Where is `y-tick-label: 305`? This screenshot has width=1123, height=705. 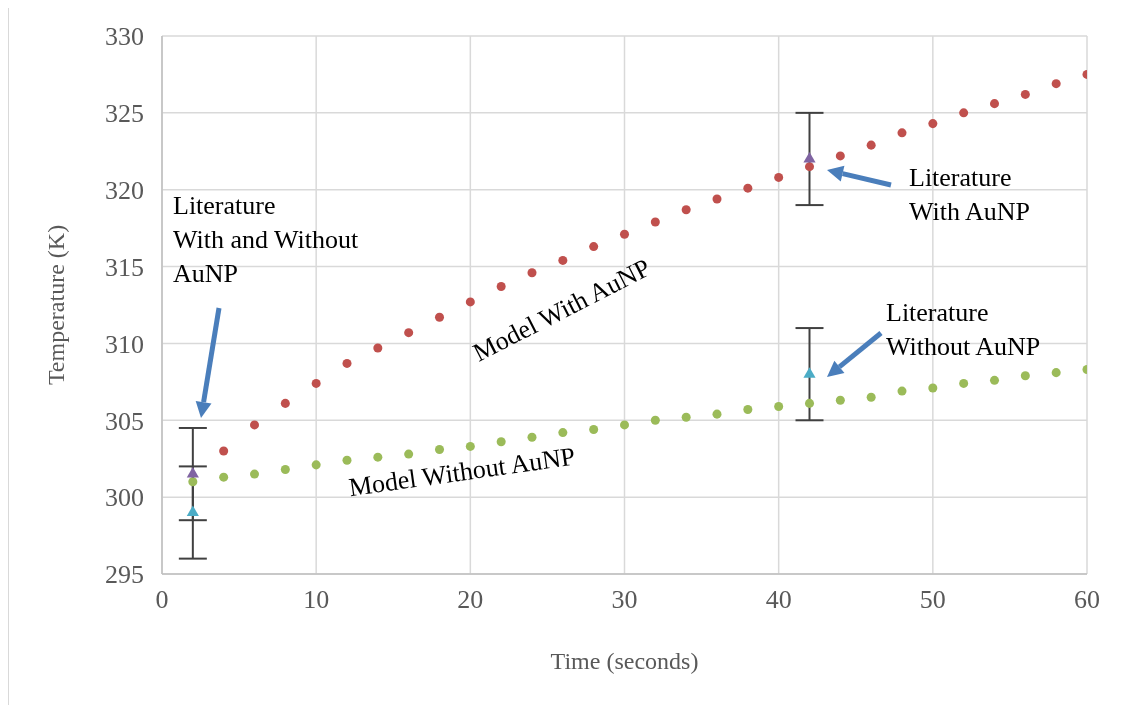 y-tick-label: 305 is located at coordinates (124, 421).